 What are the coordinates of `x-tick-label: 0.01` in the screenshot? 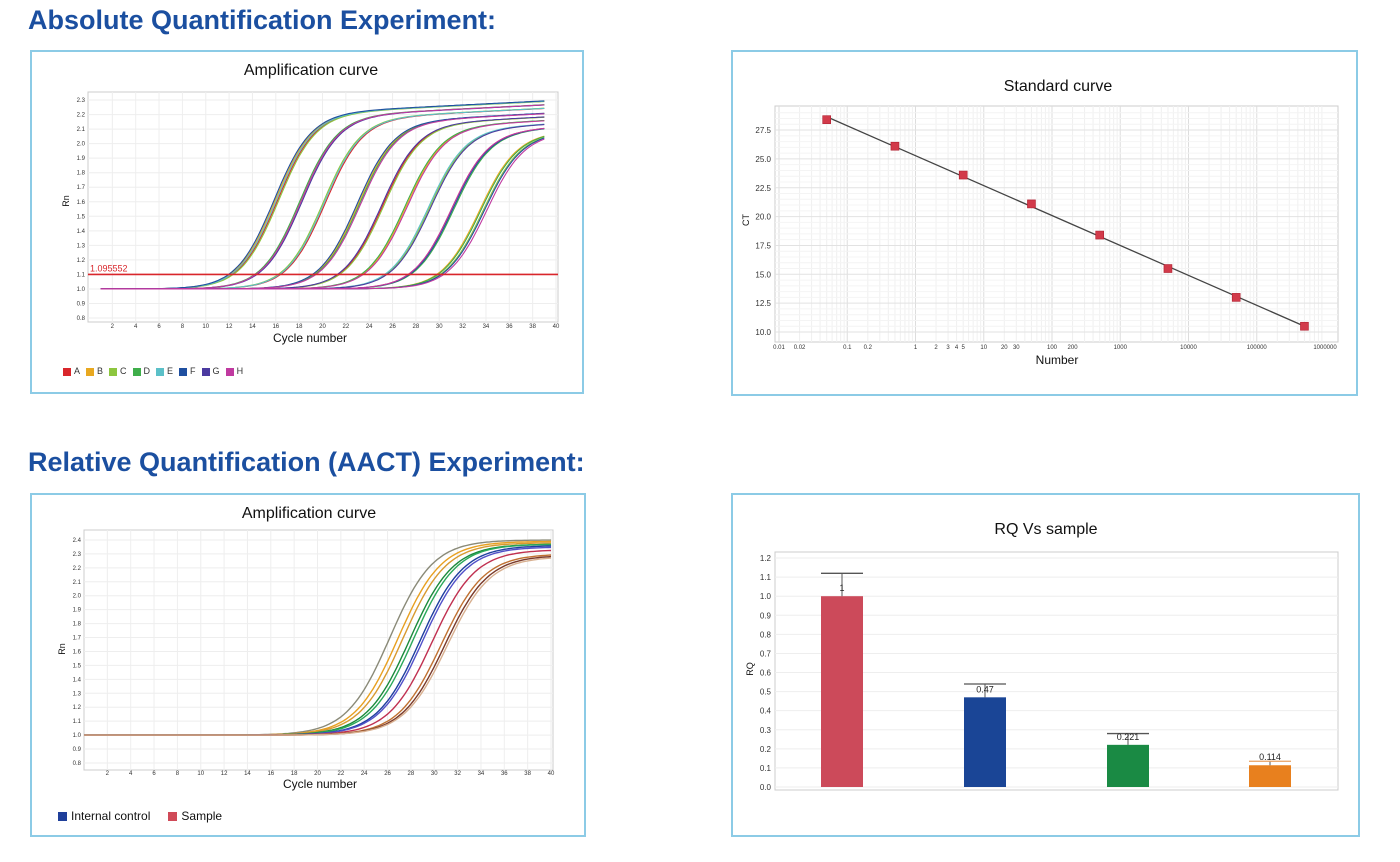 It's located at (779, 348).